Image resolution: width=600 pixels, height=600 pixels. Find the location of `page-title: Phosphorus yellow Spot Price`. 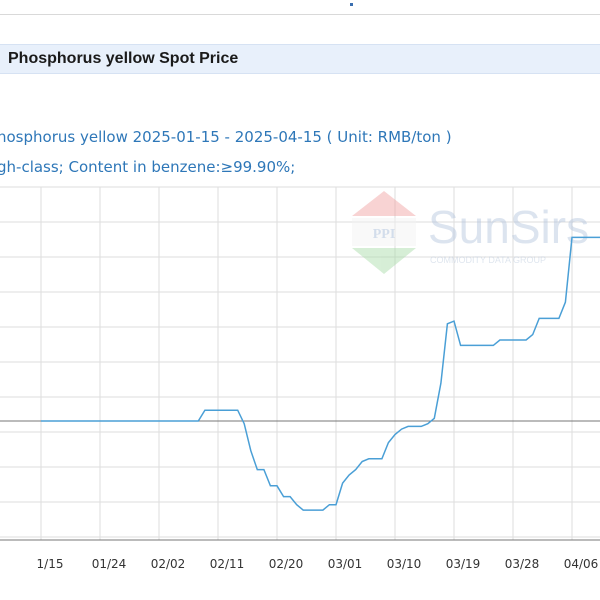

page-title: Phosphorus yellow Spot Price is located at coordinates (123, 58).